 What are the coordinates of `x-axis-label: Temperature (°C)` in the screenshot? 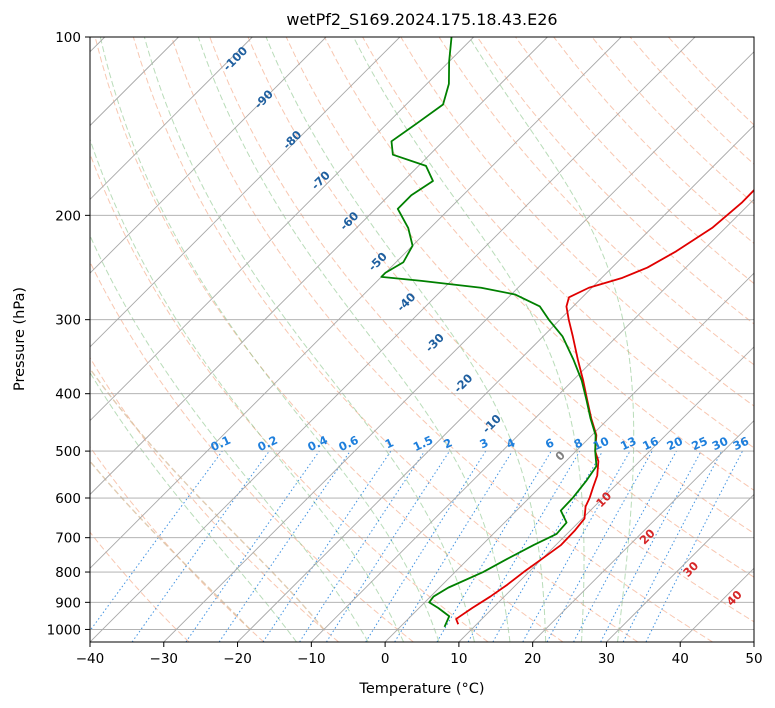 It's located at (421, 689).